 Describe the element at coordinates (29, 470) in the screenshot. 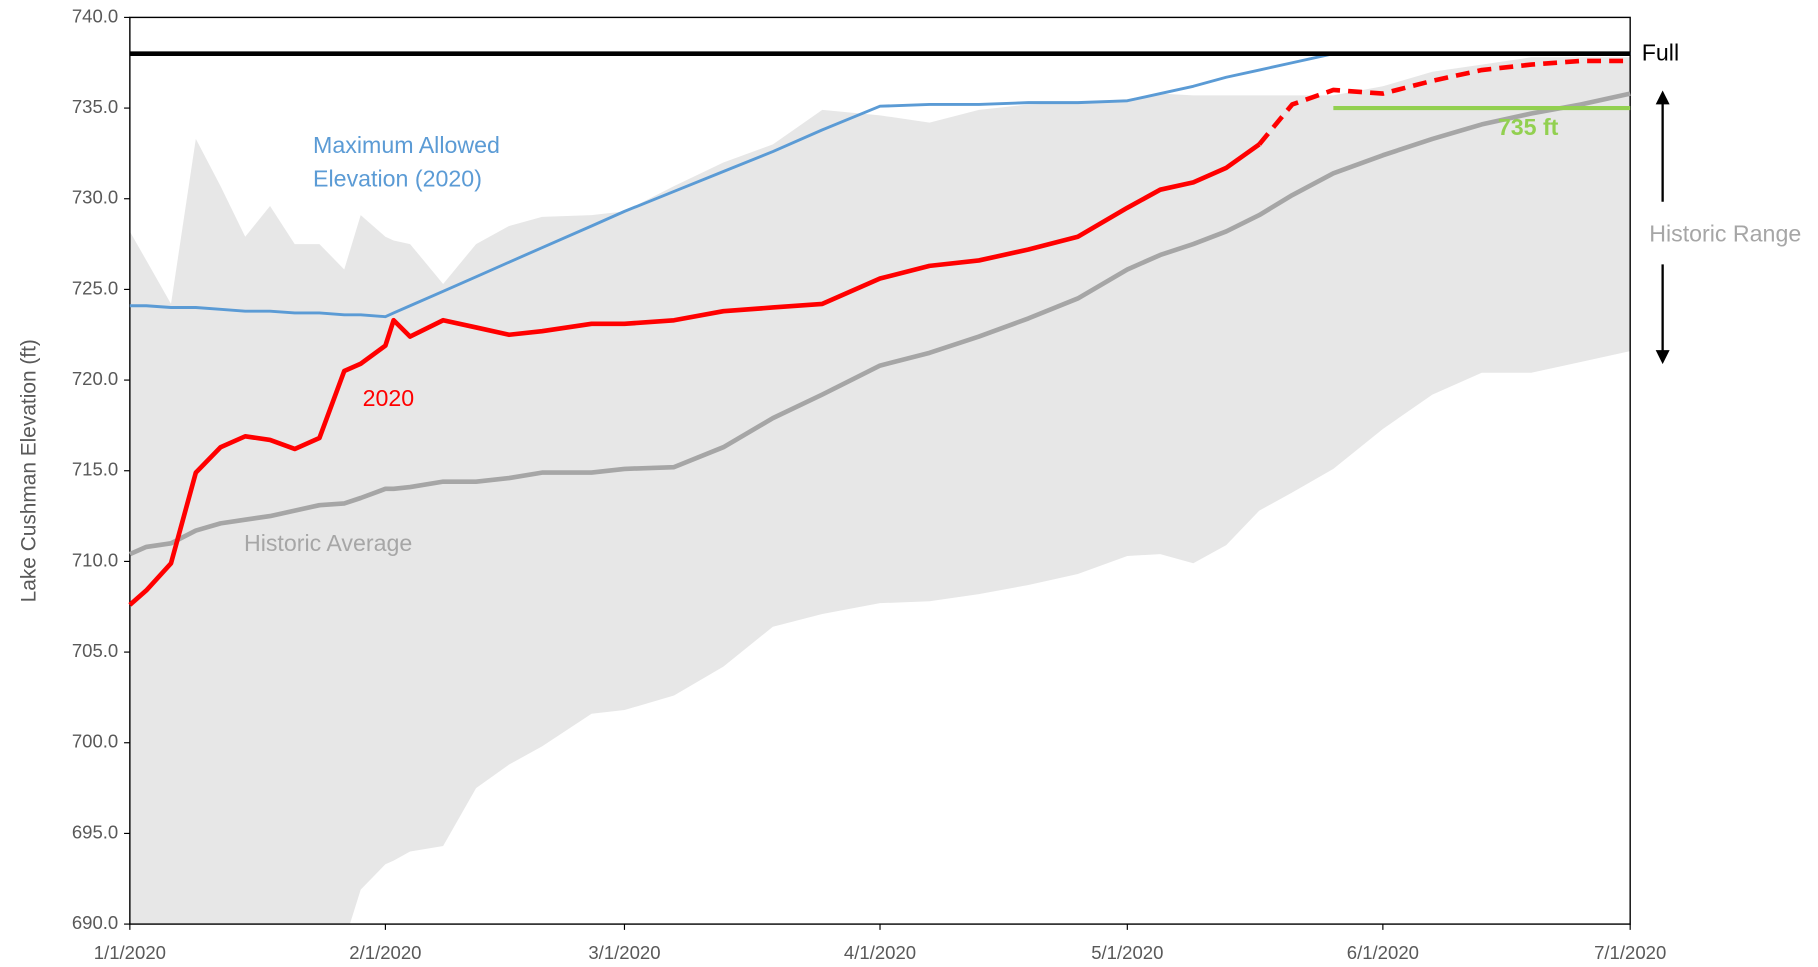

I see `y-axis-label: Lake Cushman Elevation (ft)` at that location.